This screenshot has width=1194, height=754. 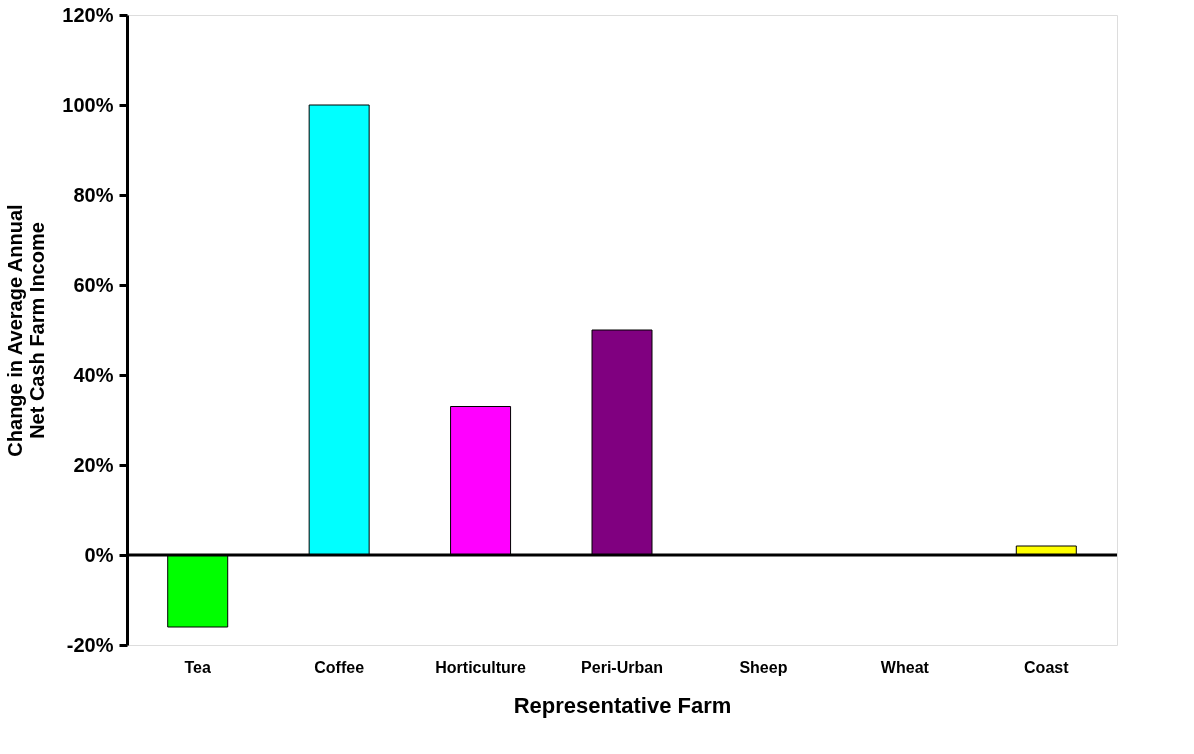 I want to click on x-tick-label: Tea, so click(x=197, y=667).